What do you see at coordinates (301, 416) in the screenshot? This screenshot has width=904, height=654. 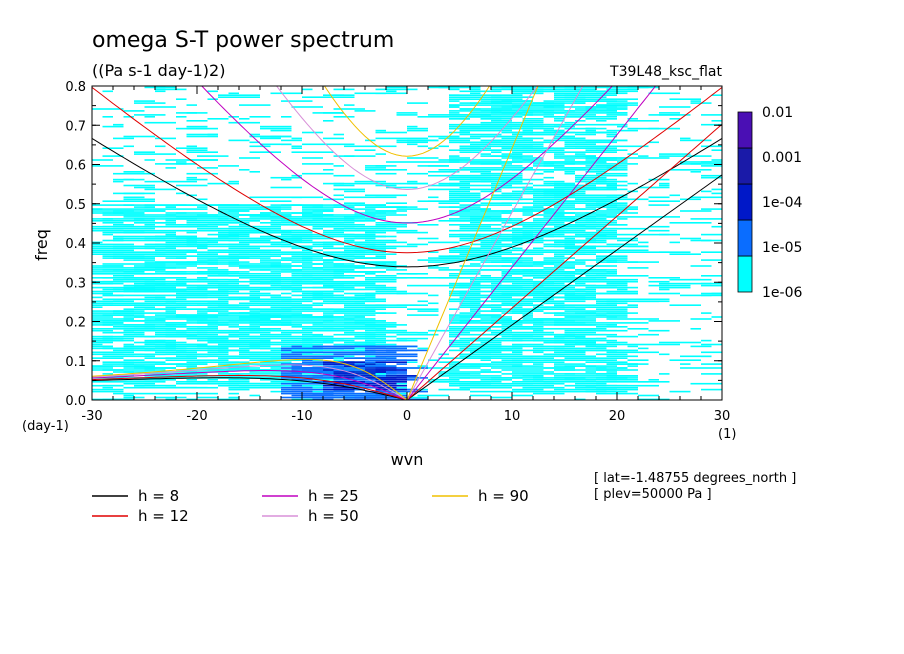 I see `x-tick-label: -10` at bounding box center [301, 416].